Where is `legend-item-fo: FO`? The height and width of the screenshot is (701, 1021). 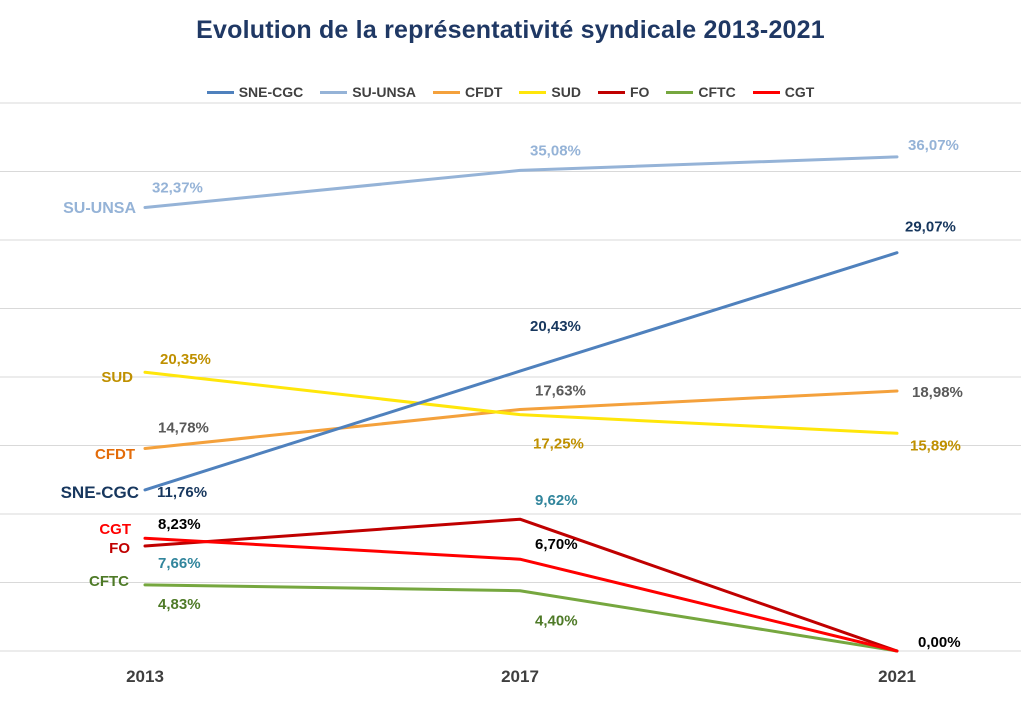
legend-item-fo: FO is located at coordinates (623, 92).